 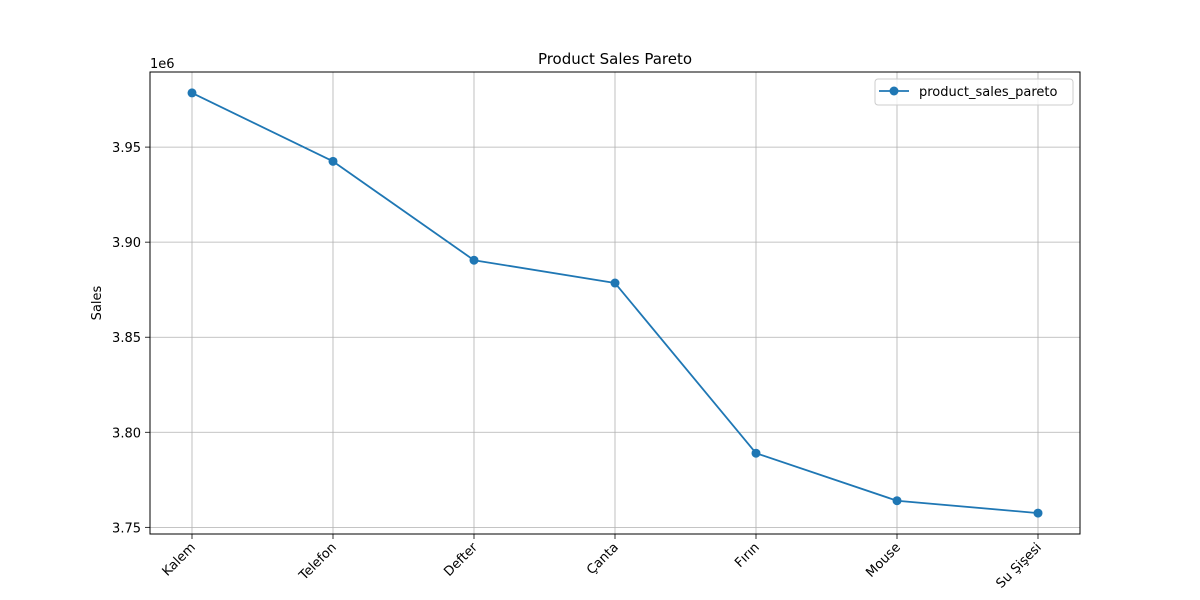 What do you see at coordinates (97, 302) in the screenshot?
I see `y-axis-label: Sales` at bounding box center [97, 302].